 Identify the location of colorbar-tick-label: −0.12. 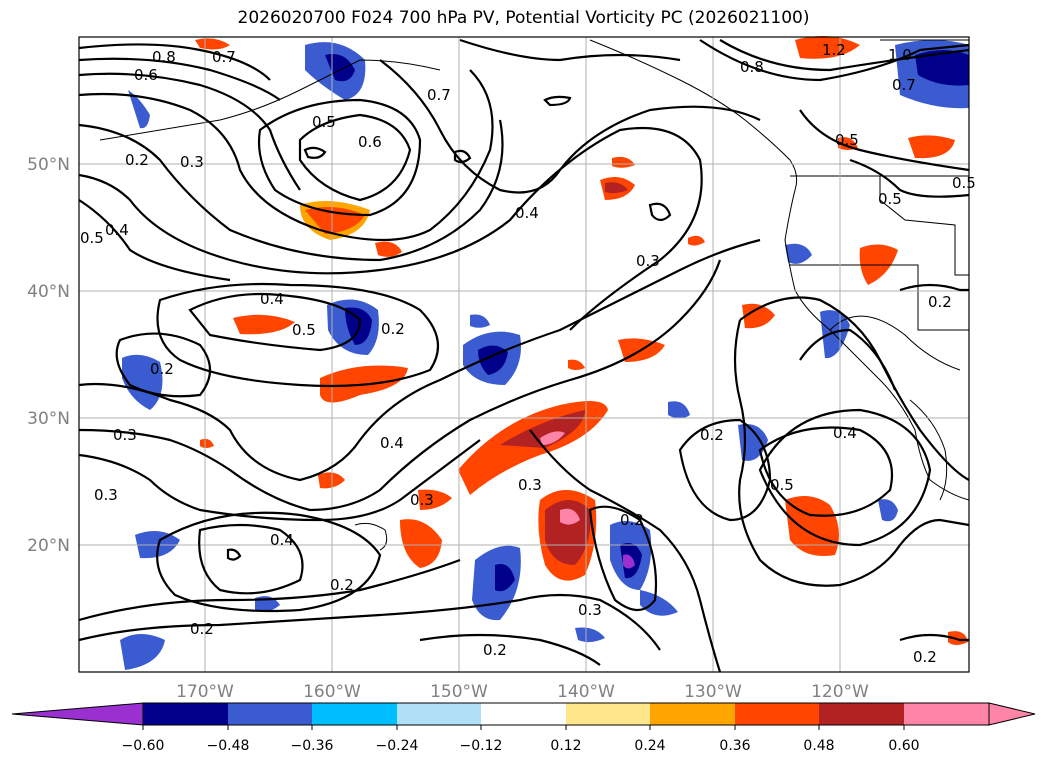
(481, 746).